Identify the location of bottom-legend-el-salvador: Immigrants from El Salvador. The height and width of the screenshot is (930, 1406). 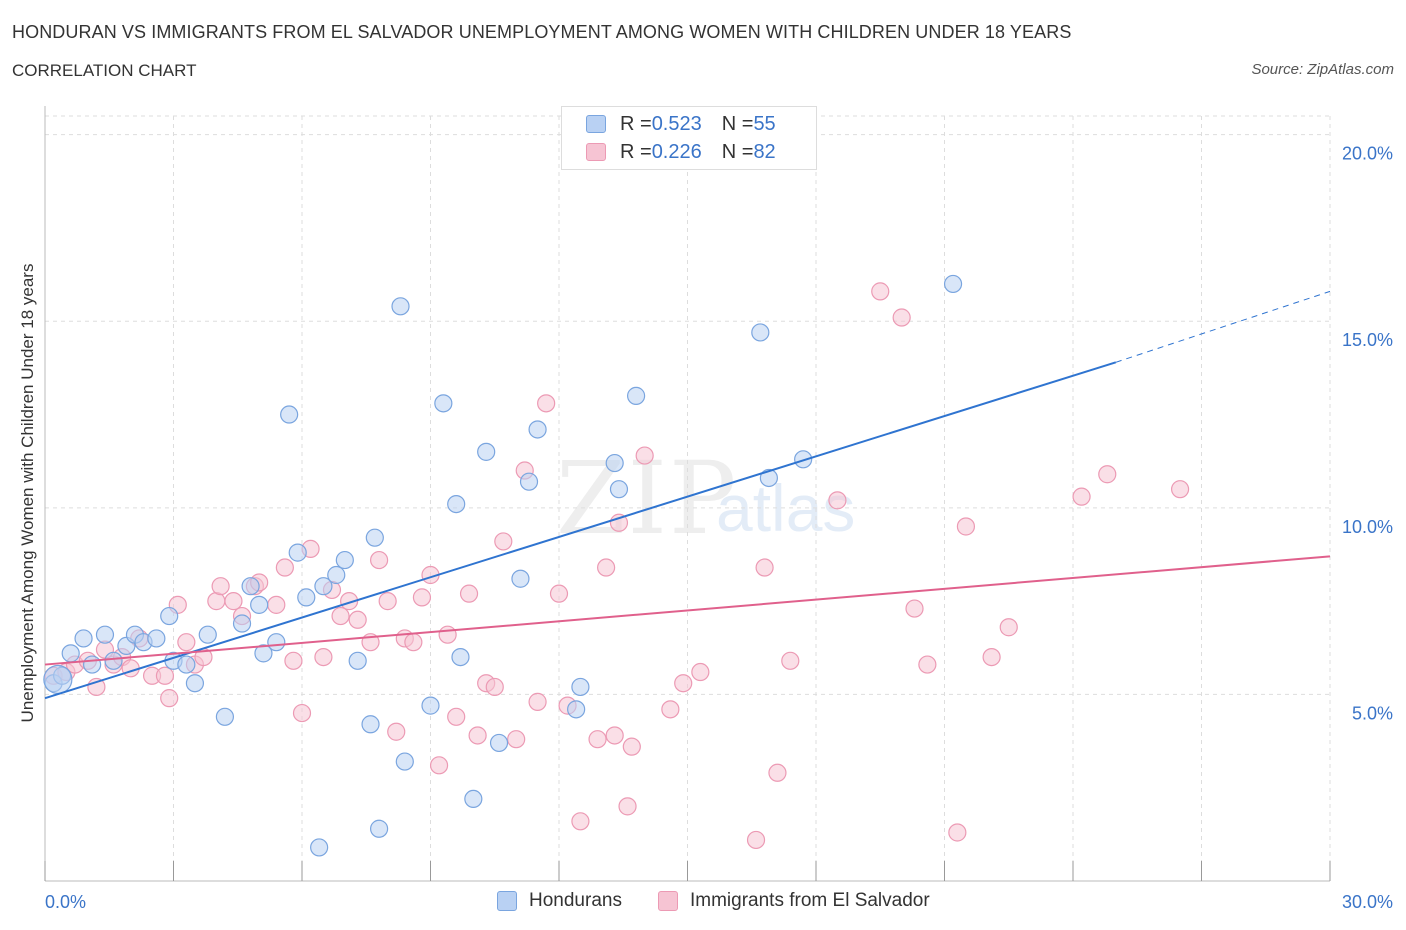
(794, 901).